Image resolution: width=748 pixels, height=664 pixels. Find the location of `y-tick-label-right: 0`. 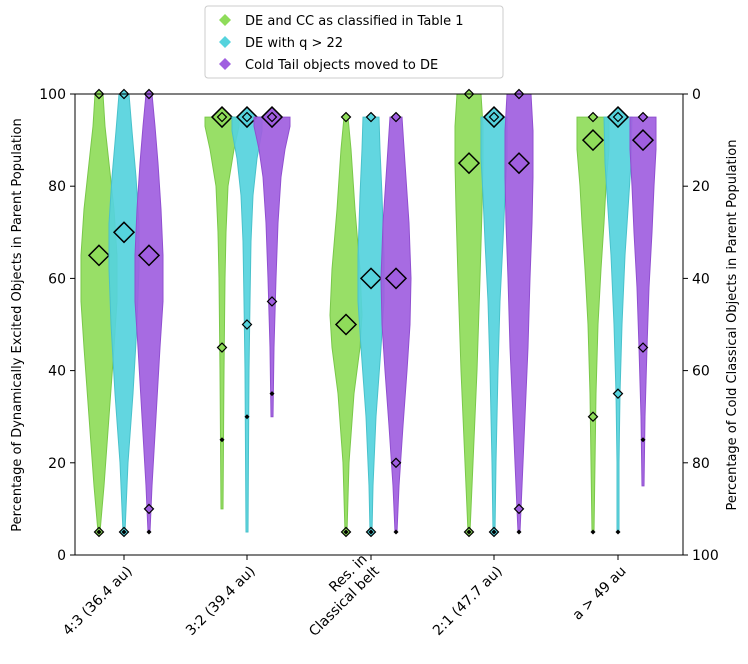

y-tick-label-right: 0 is located at coordinates (696, 95).